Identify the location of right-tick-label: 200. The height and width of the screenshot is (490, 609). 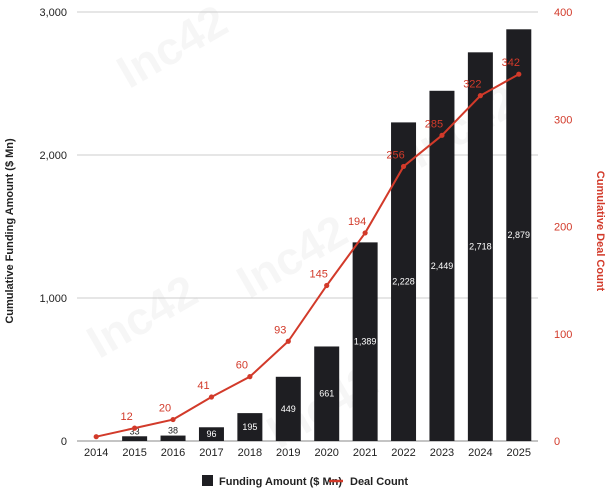
(563, 228).